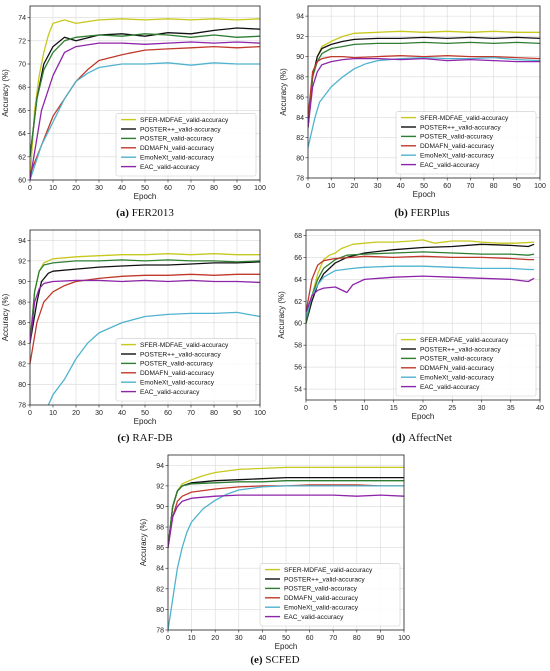 Image resolution: width=550 pixels, height=671 pixels. Describe the element at coordinates (22, 65) in the screenshot. I see `y-tick-label: 70` at that location.